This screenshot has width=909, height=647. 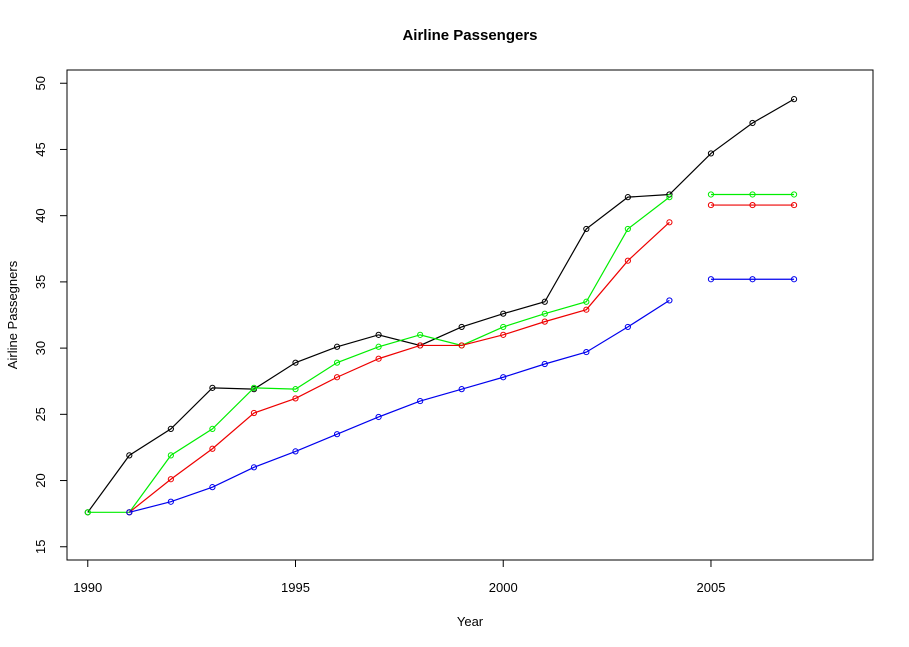 What do you see at coordinates (469, 35) in the screenshot?
I see `chart-title: Airline Passengers` at bounding box center [469, 35].